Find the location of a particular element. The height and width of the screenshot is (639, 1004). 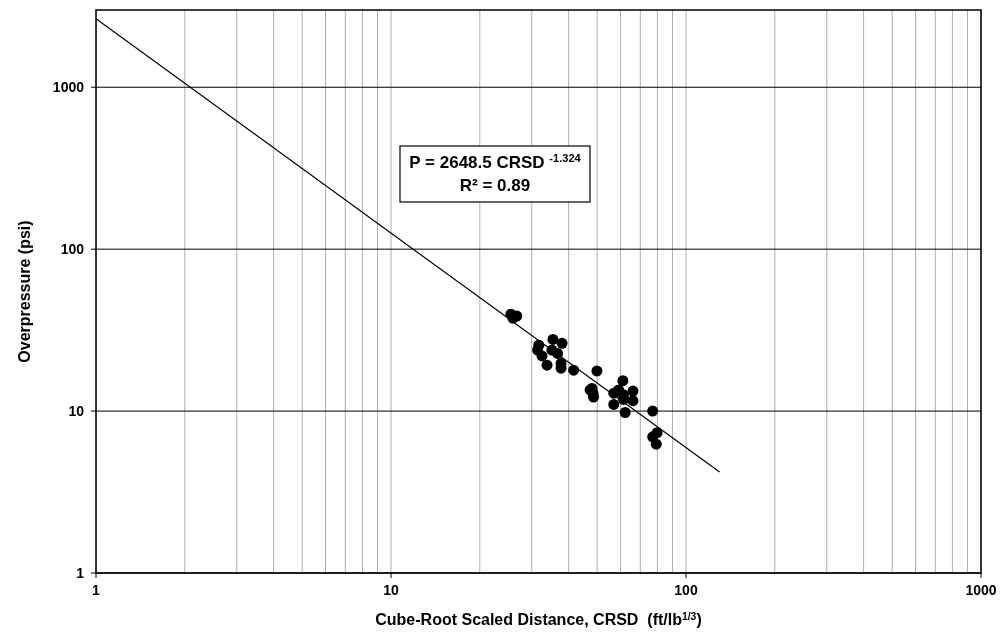

x-tick-label: 1 is located at coordinates (96, 590).